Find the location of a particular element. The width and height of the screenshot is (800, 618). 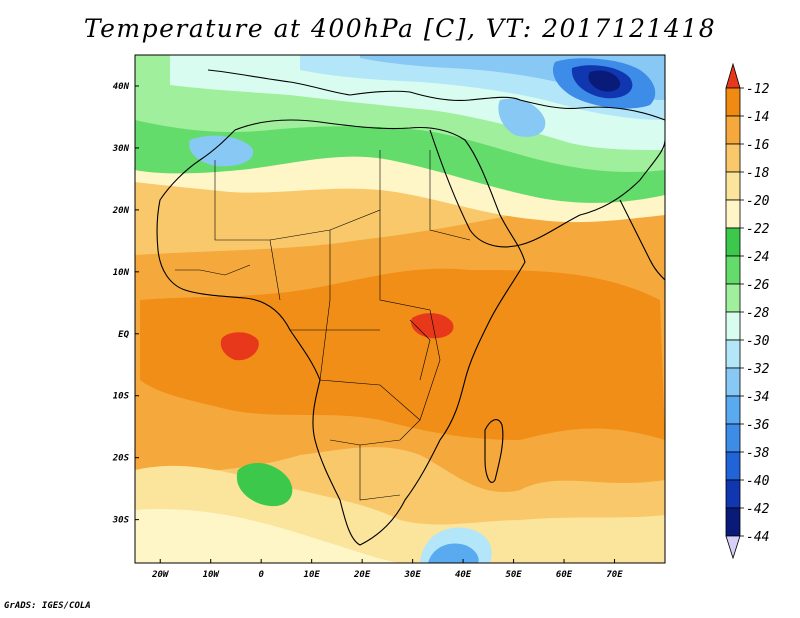

longitude-axis: 20W 10W 0 10E 20E 30E 40E 50E 60E 70E is located at coordinates (387, 569).